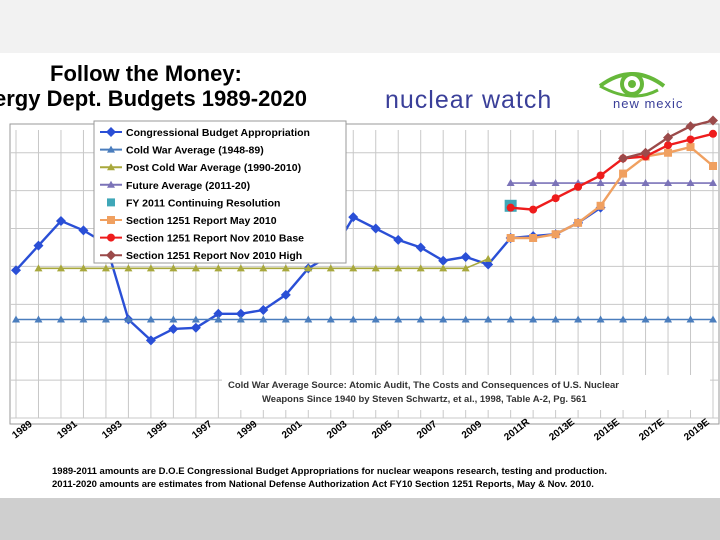 The height and width of the screenshot is (540, 720). I want to click on legend-label: Section 1251 Report May 2010, so click(201, 221).